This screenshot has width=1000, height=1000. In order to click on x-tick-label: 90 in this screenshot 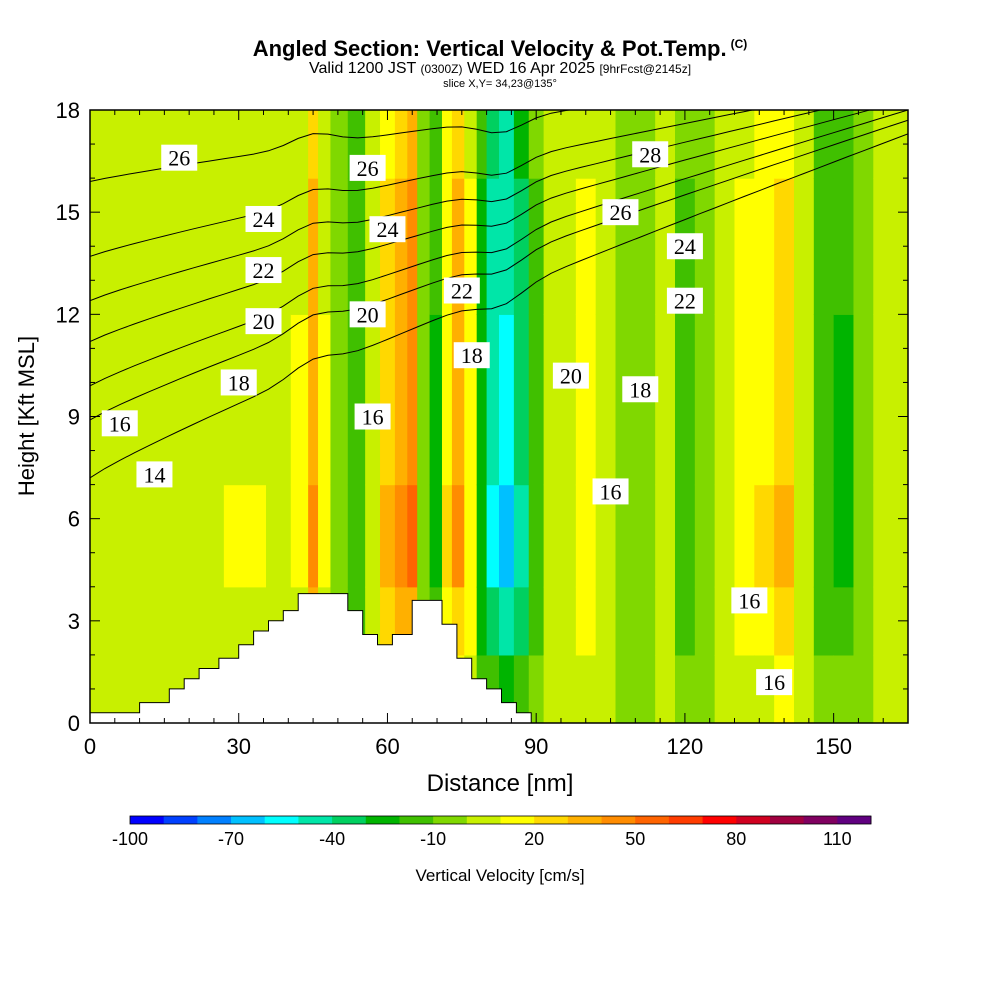, I will do `click(536, 746)`.